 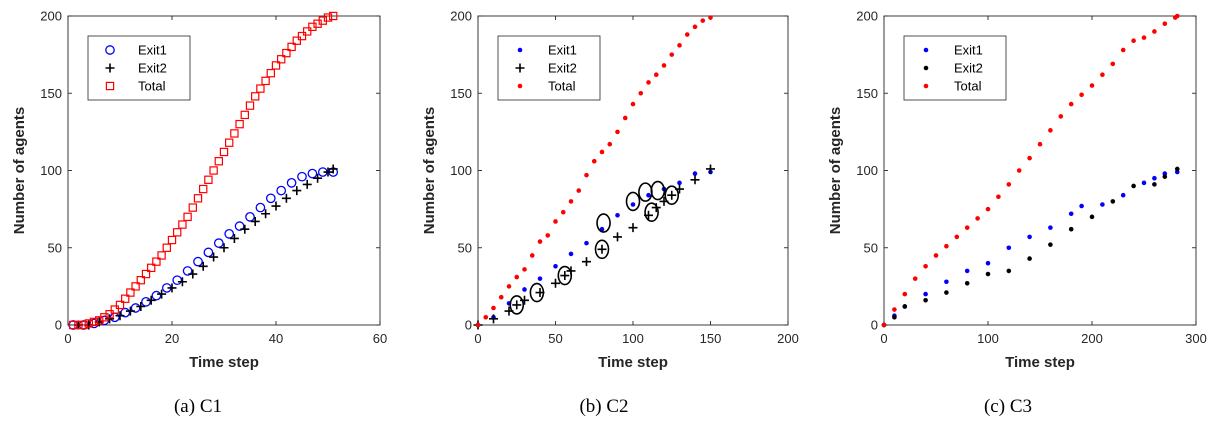 What do you see at coordinates (172, 338) in the screenshot?
I see `x-tick-label: 20` at bounding box center [172, 338].